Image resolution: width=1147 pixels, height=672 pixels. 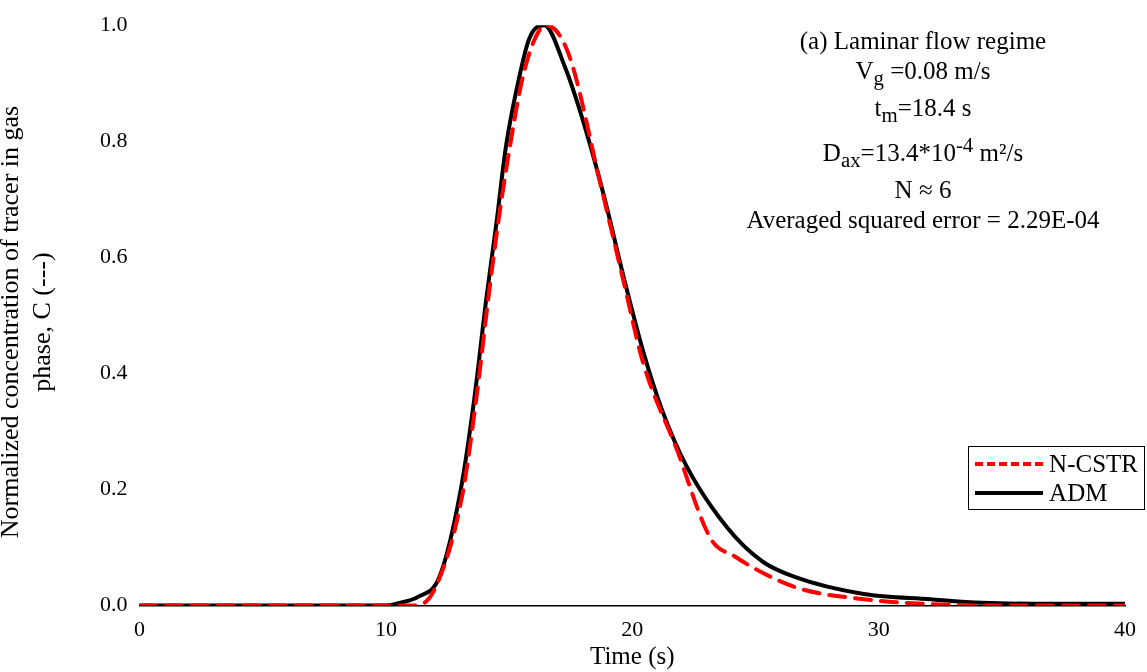 What do you see at coordinates (114, 23) in the screenshot?
I see `y-tick-label: 1.0` at bounding box center [114, 23].